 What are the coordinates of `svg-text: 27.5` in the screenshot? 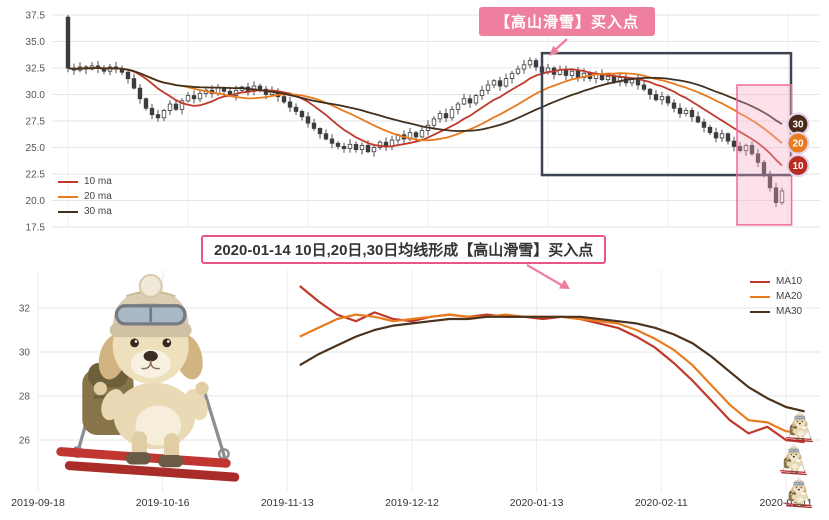 It's located at (36, 122).